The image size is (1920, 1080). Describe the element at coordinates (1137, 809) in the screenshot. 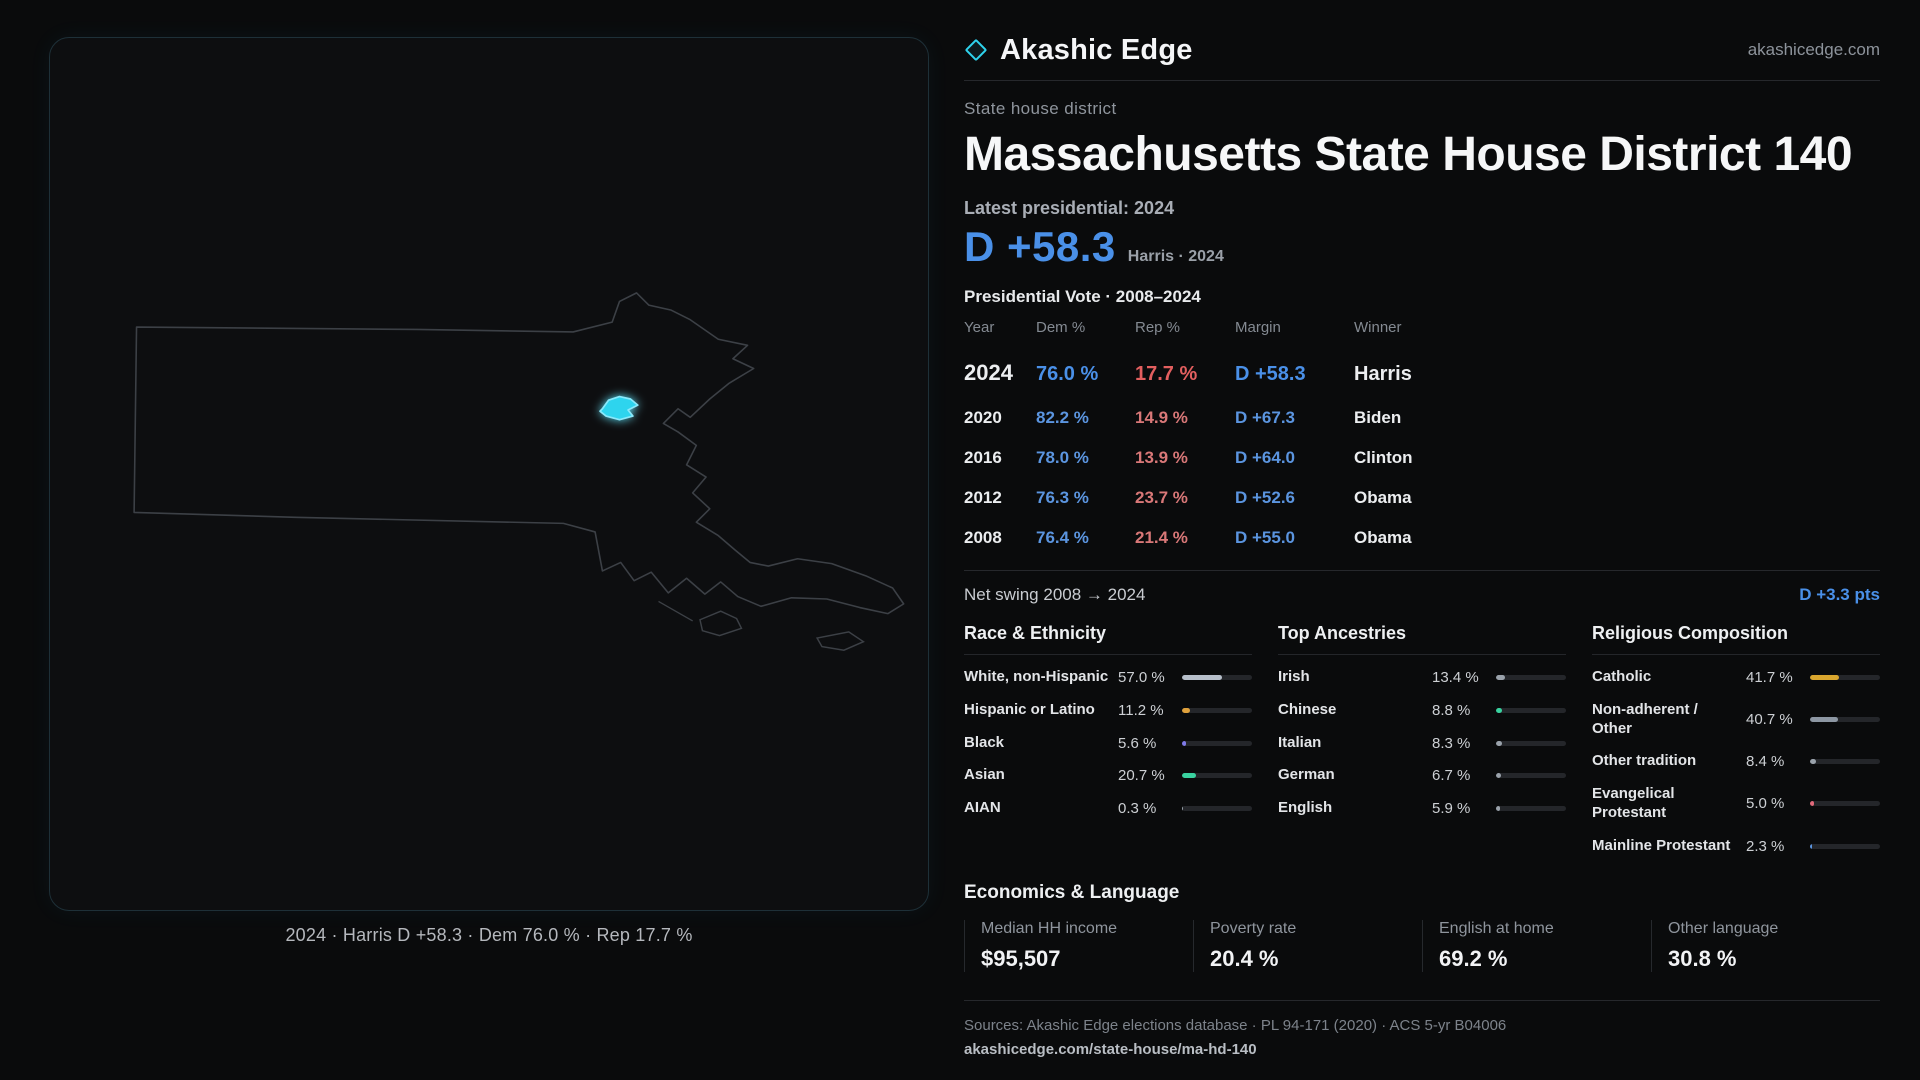

I see `demo-value: 0.3 %` at that location.